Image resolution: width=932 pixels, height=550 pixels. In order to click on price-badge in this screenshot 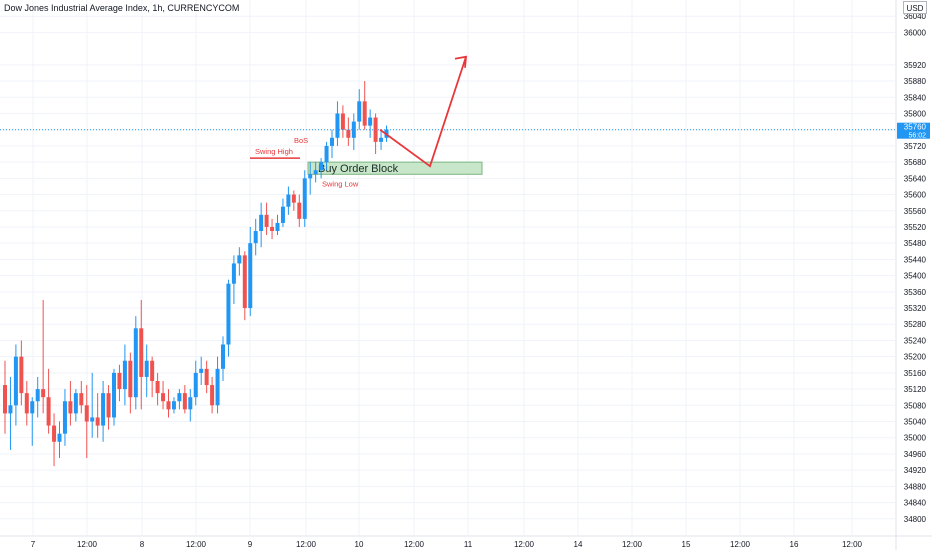, I will do `click(913, 130)`.